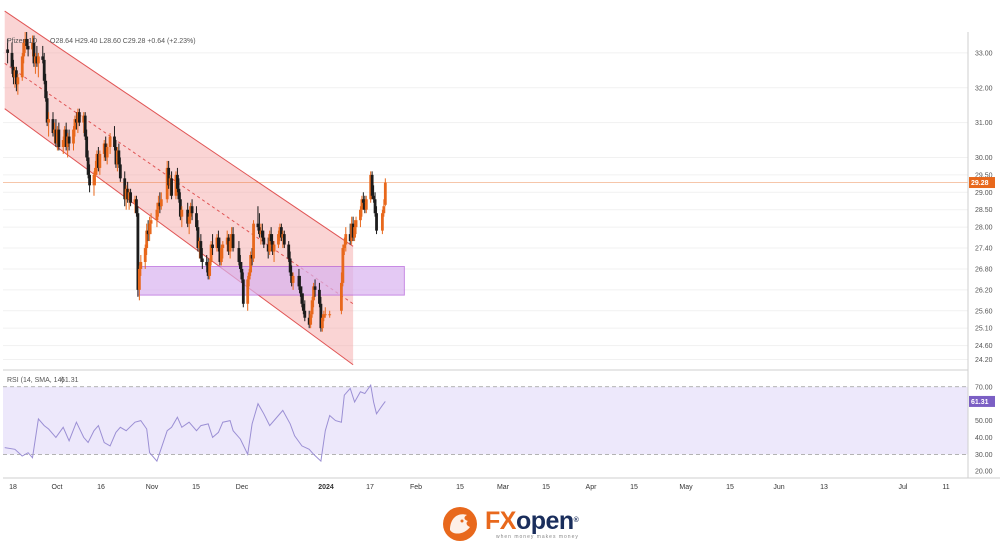 This screenshot has height=549, width=1000. Describe the element at coordinates (416, 487) in the screenshot. I see `time-tick-label: Feb` at that location.